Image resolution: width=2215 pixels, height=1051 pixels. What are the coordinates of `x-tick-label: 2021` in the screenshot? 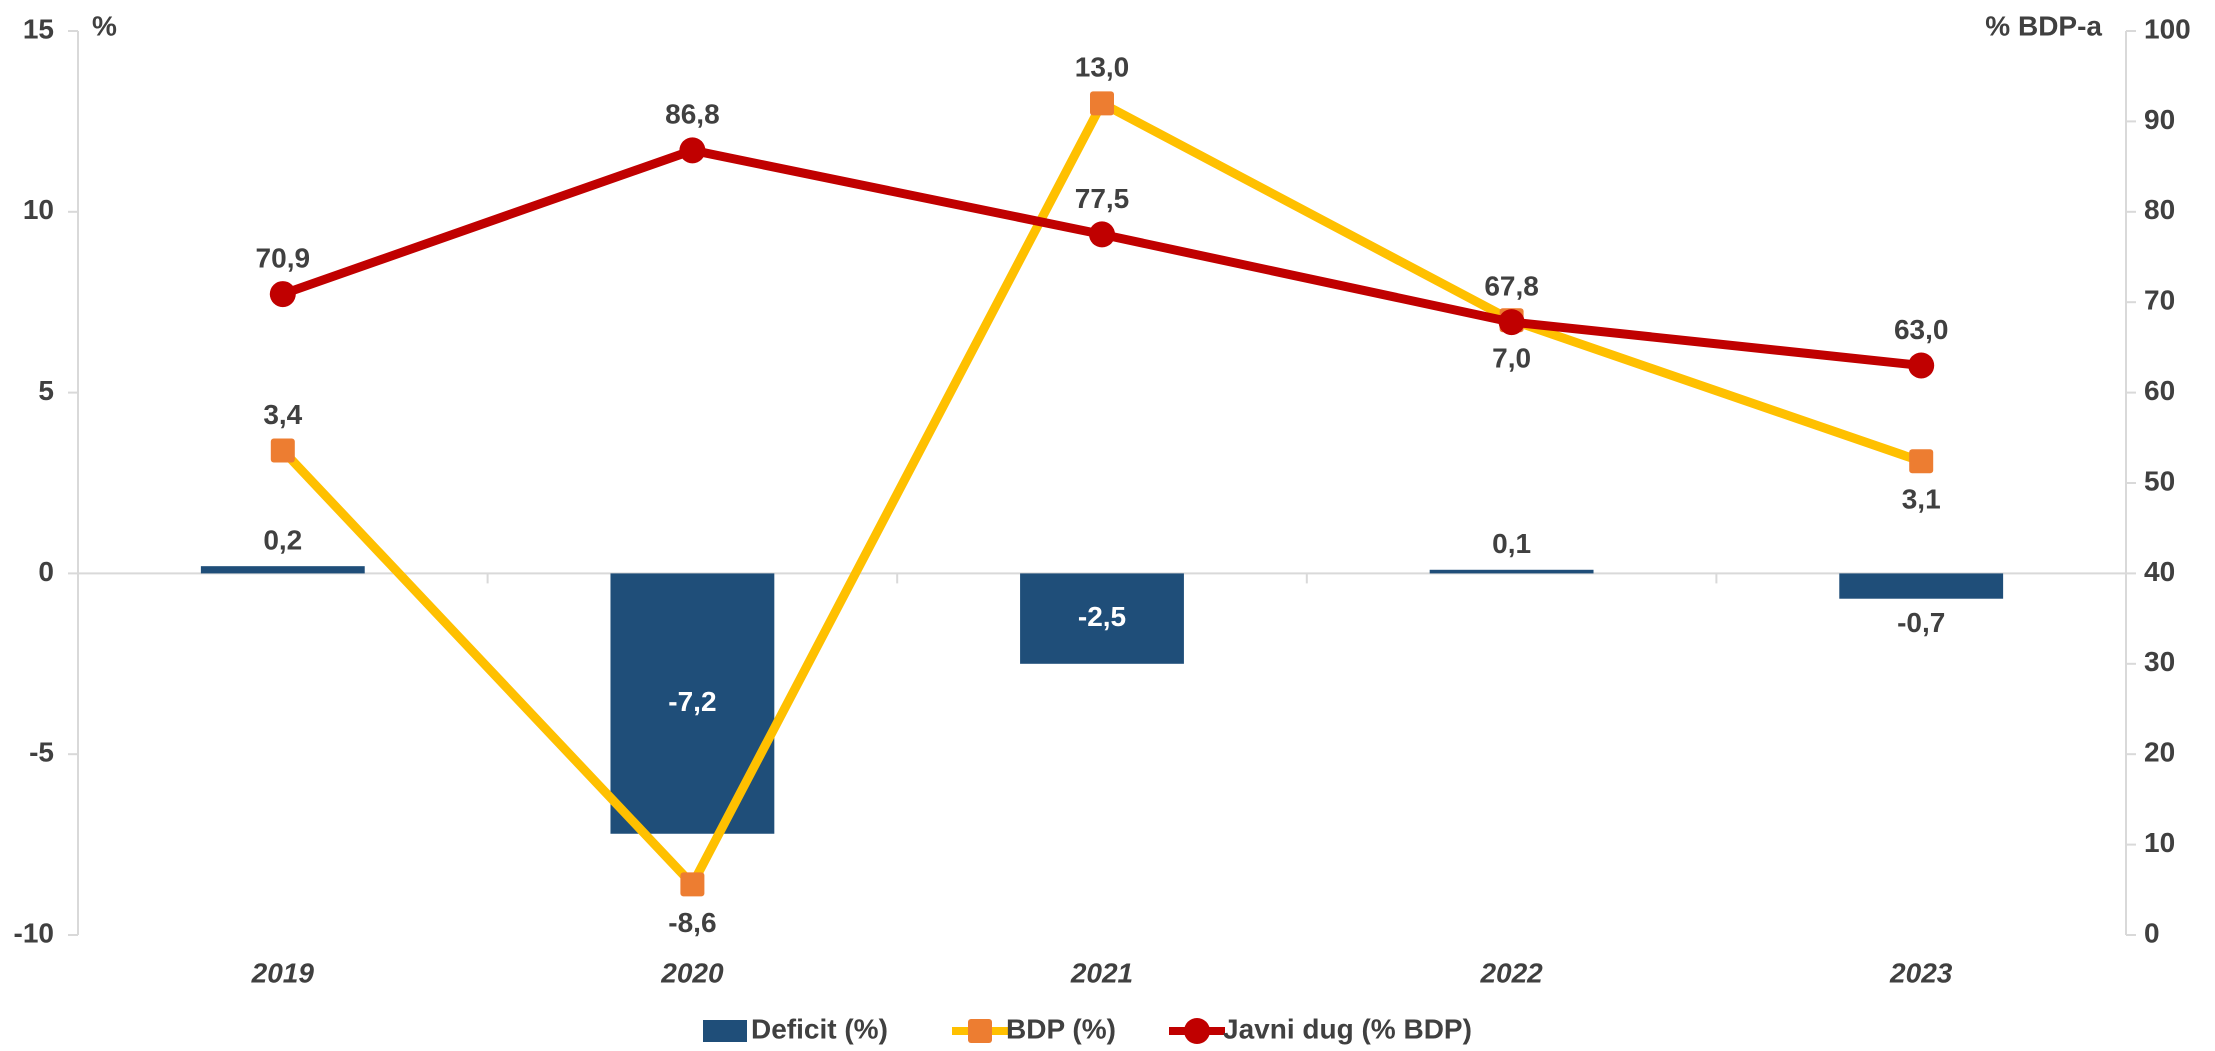 It's located at (1101, 972).